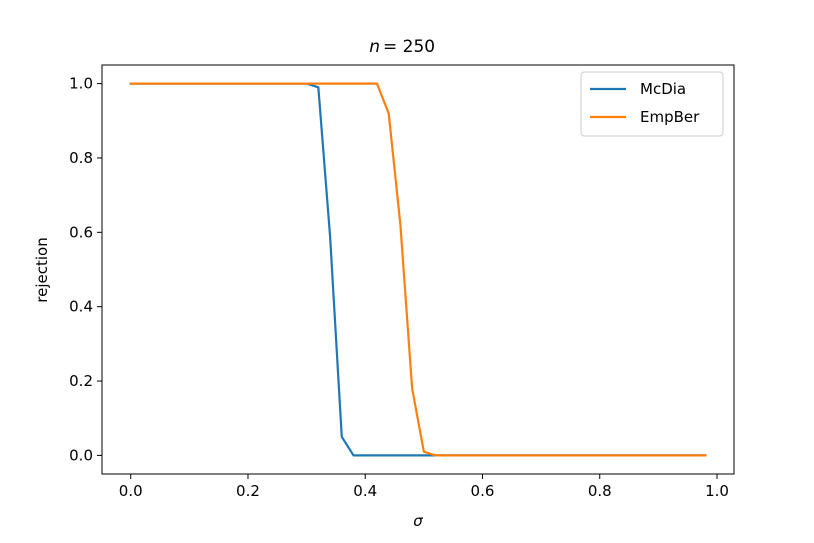  I want to click on y-tick-label: 0.0, so click(81, 455).